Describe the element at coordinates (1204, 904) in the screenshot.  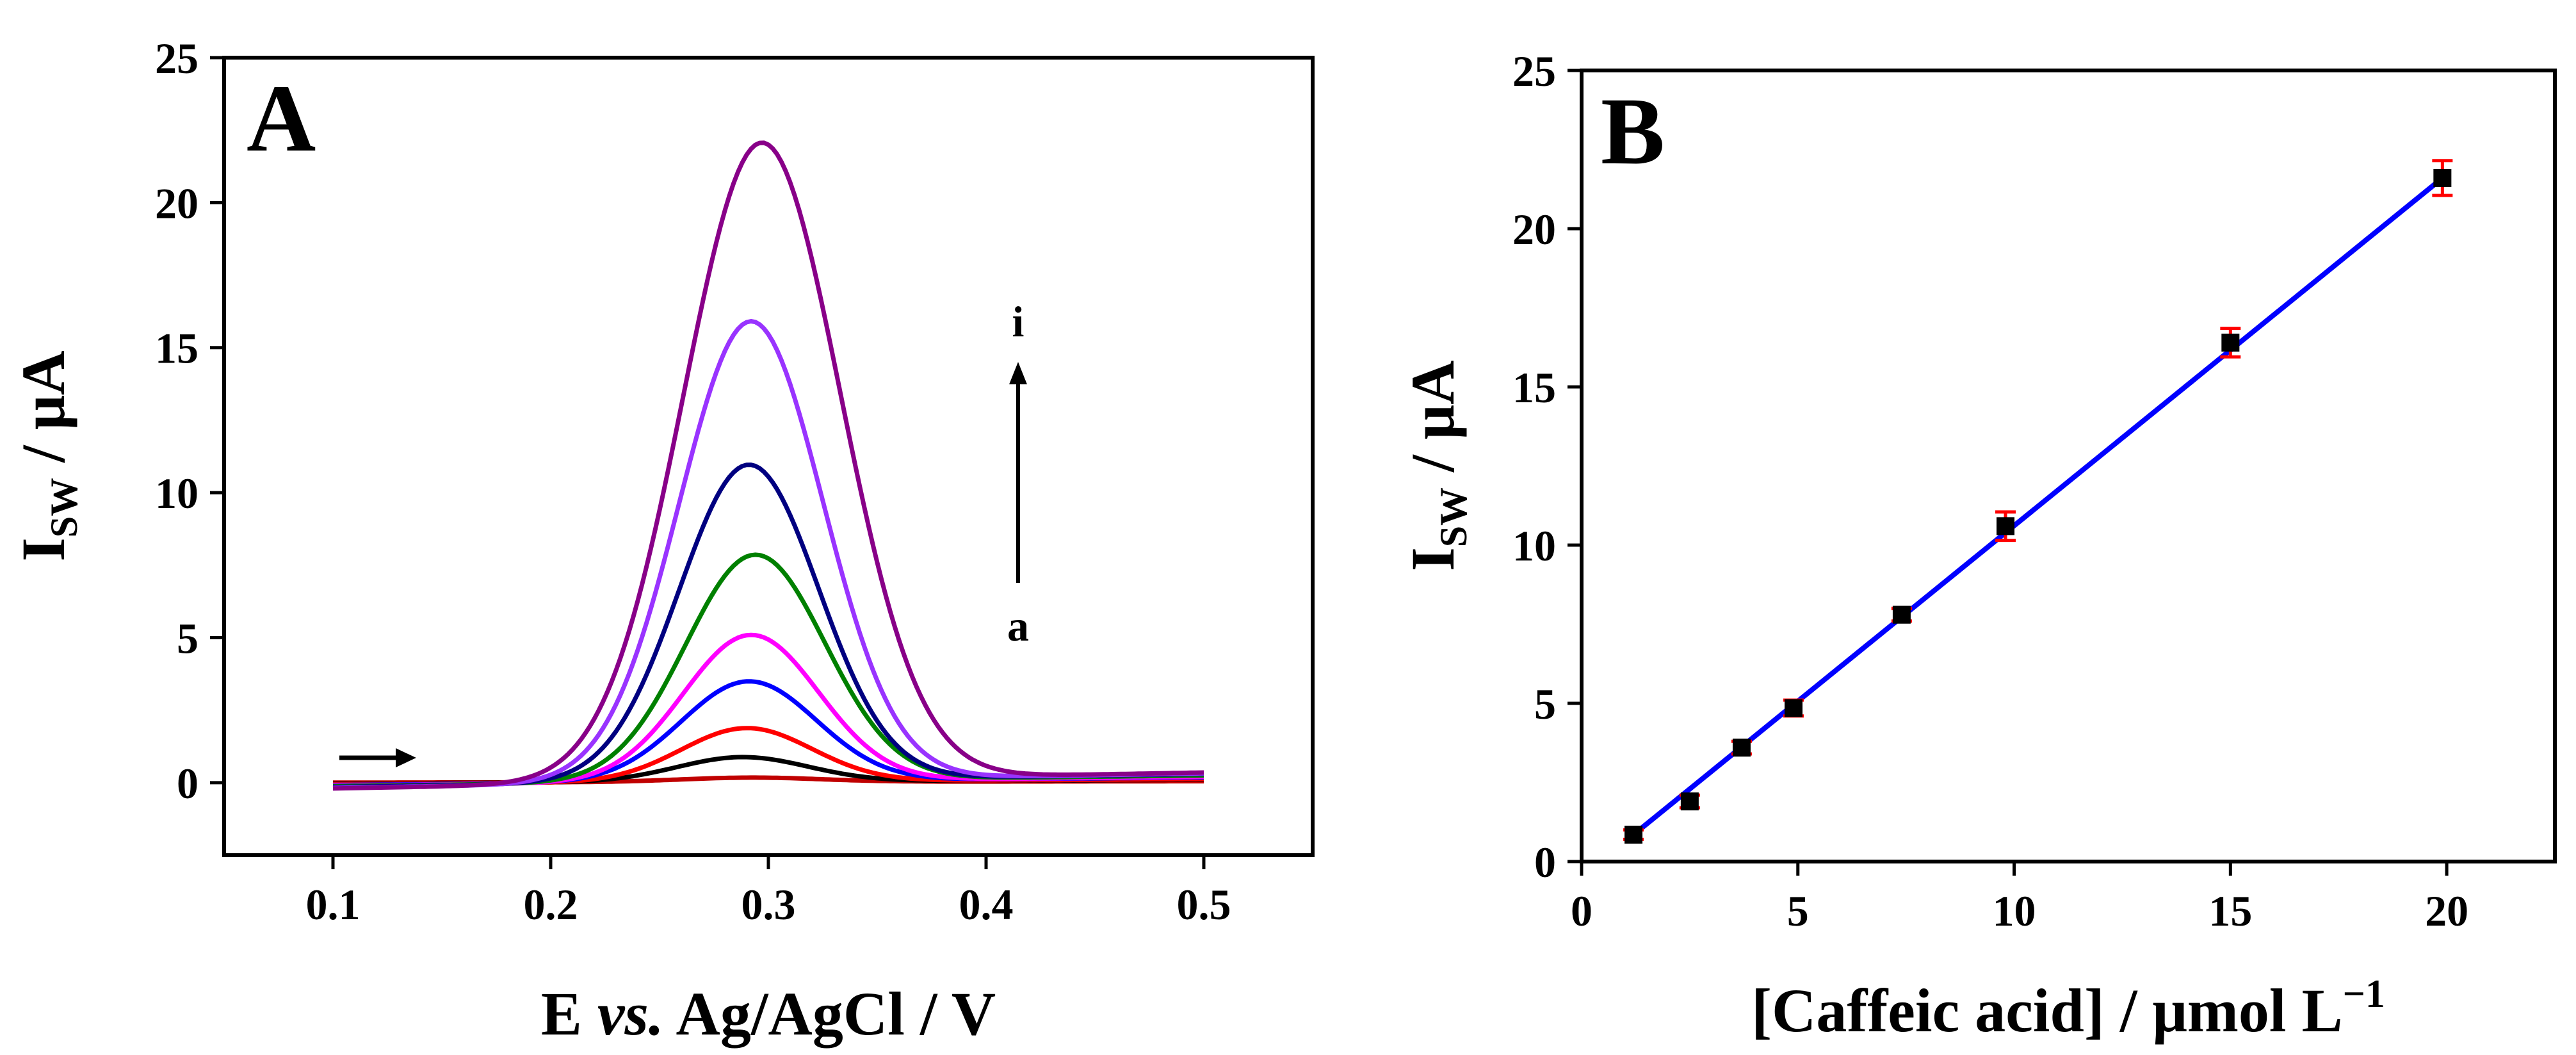
I see `panel-a-x-tick-label: 0.5` at that location.